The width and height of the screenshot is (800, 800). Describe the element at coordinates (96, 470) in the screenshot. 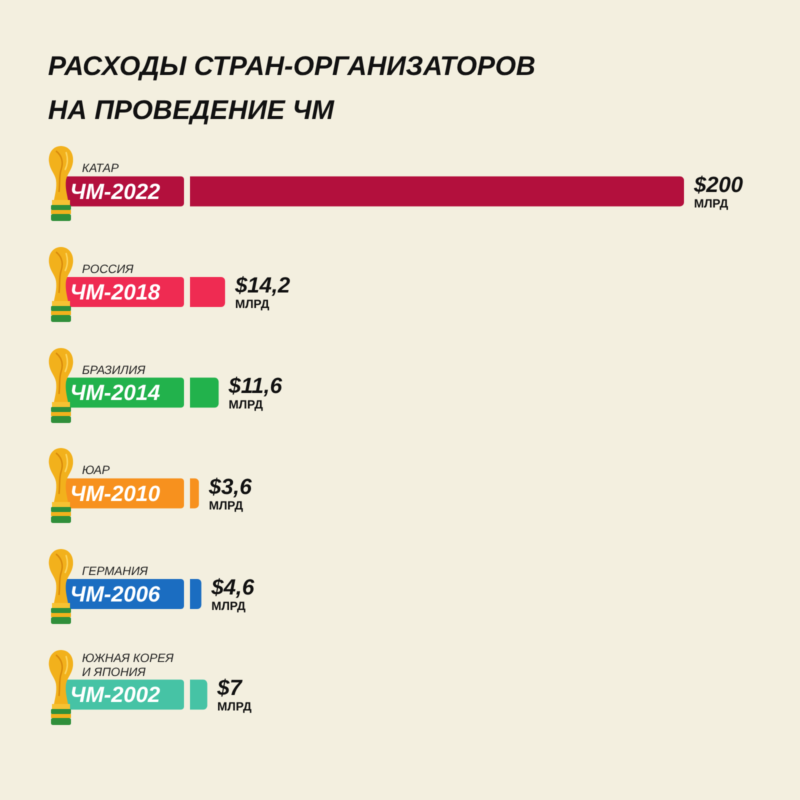

I see `text: ЮАР` at that location.